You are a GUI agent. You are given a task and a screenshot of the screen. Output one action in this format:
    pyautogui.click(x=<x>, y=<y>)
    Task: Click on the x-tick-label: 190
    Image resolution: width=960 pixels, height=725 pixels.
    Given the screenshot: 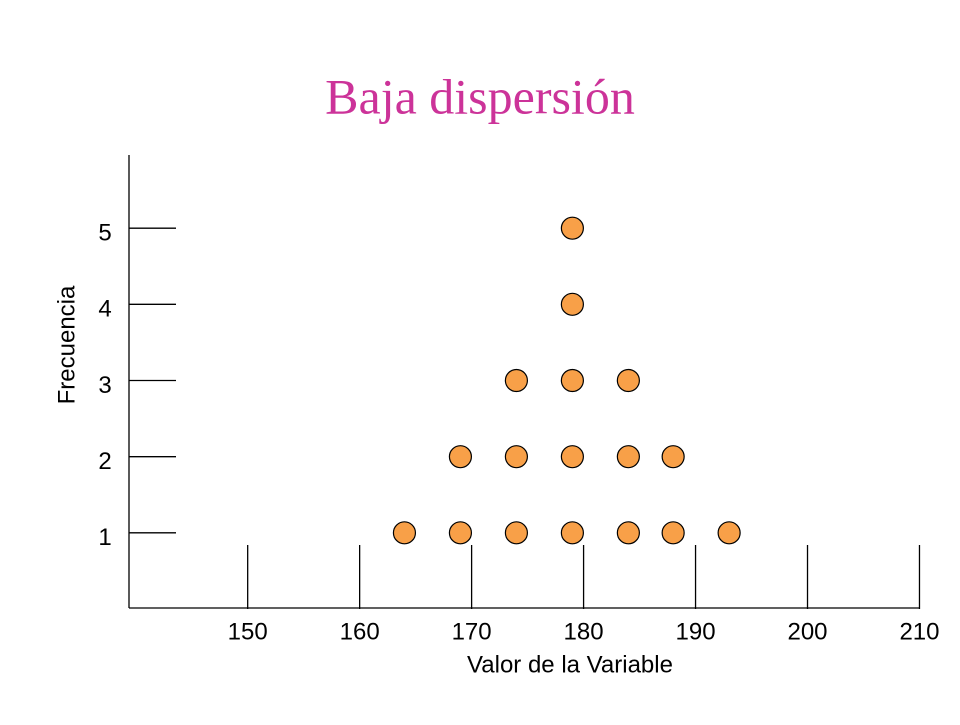 What is the action you would take?
    pyautogui.click(x=696, y=631)
    